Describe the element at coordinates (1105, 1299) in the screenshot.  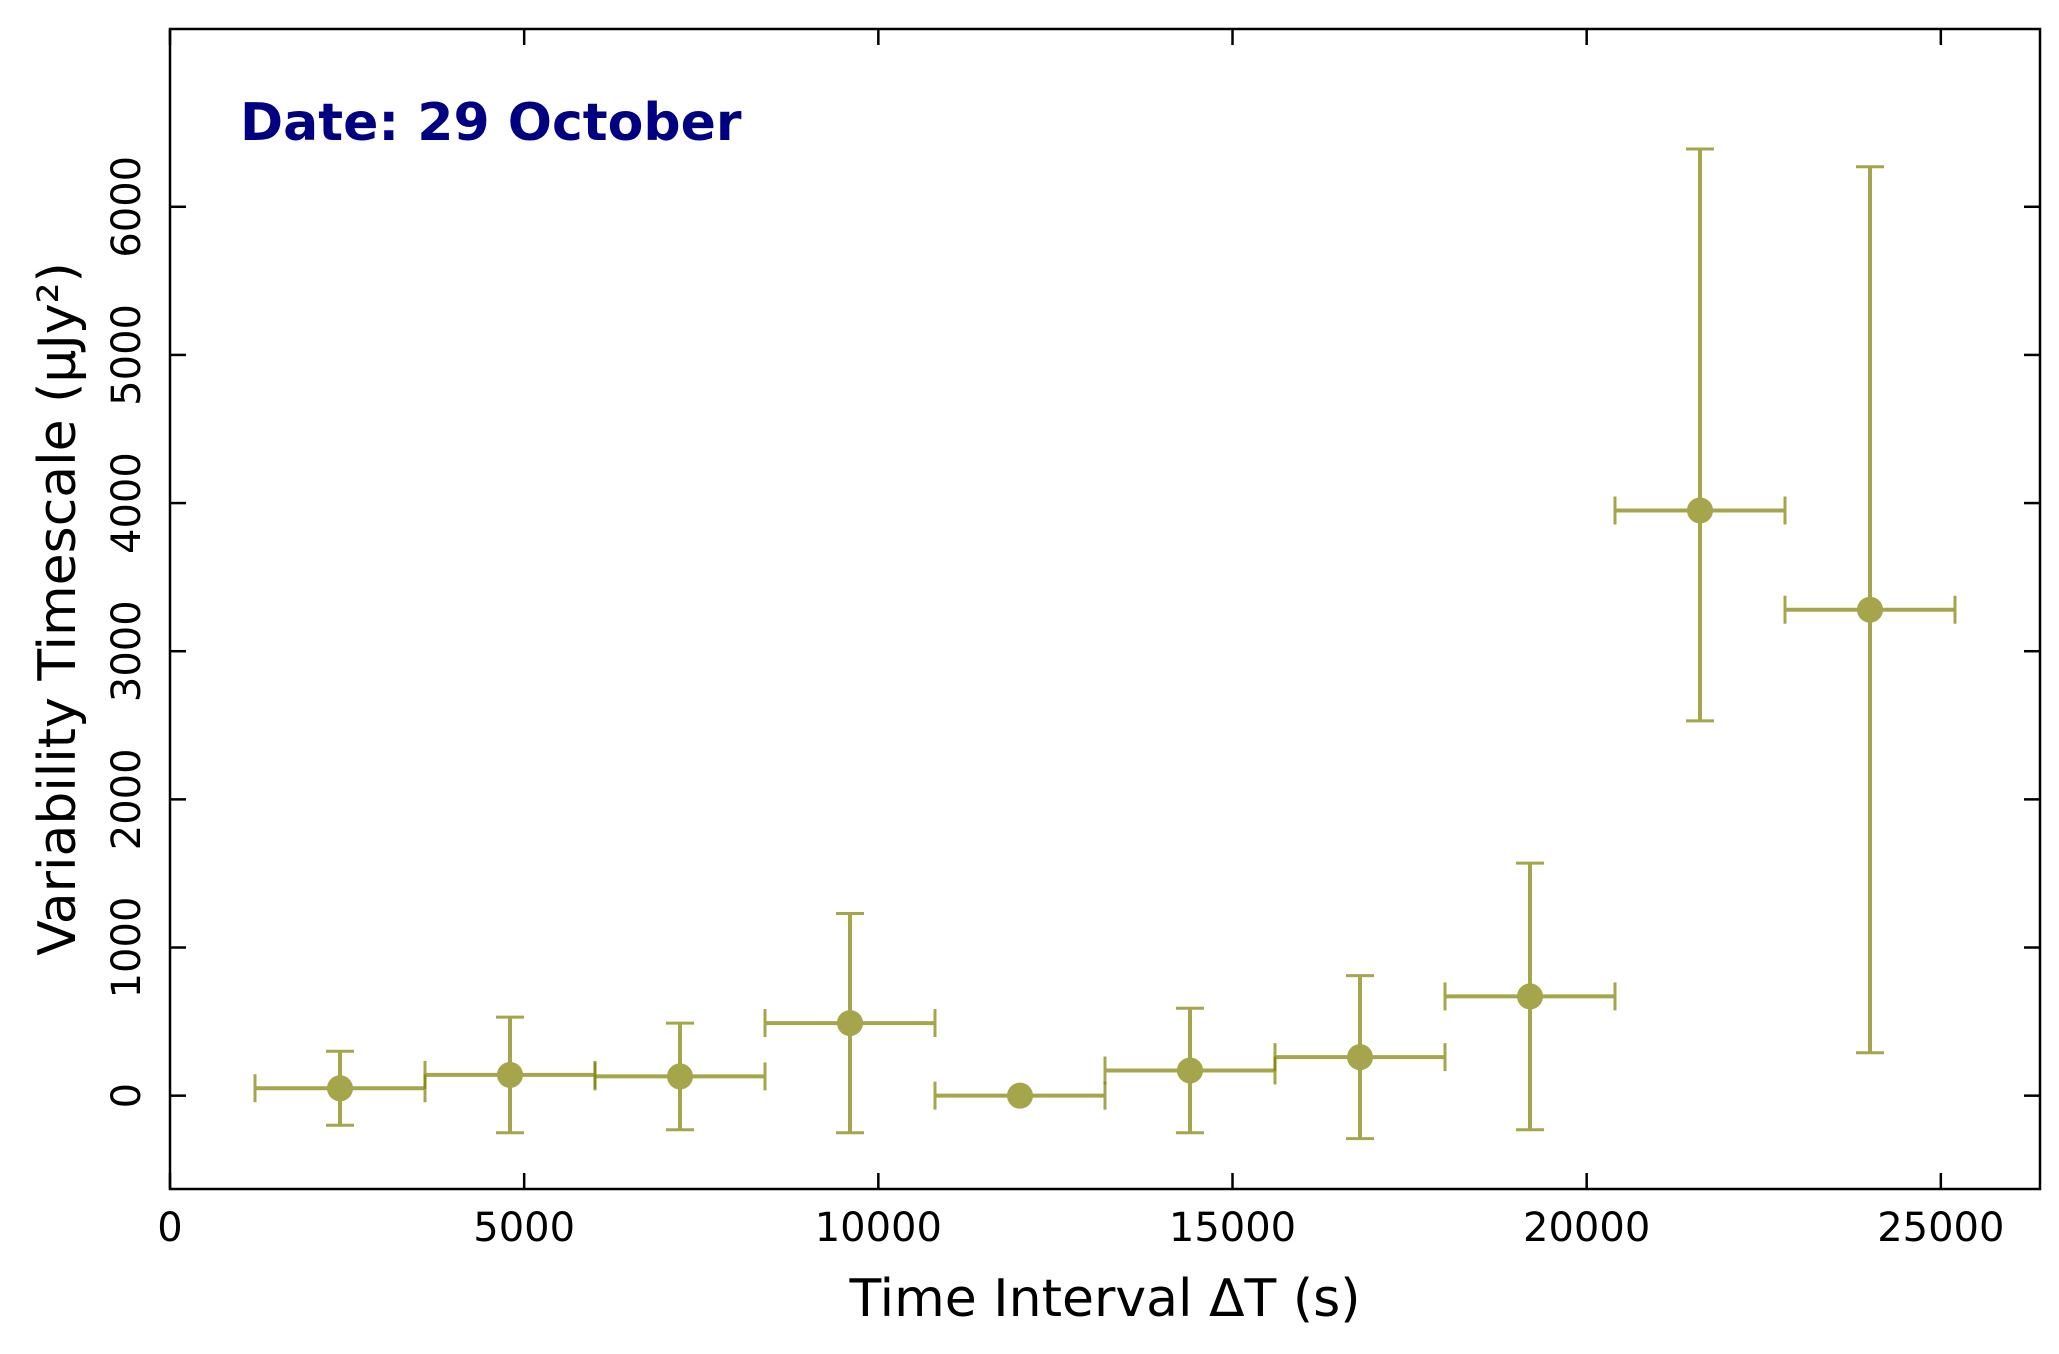
I see `x-axis-label: Time Interval ΔT (s)` at that location.